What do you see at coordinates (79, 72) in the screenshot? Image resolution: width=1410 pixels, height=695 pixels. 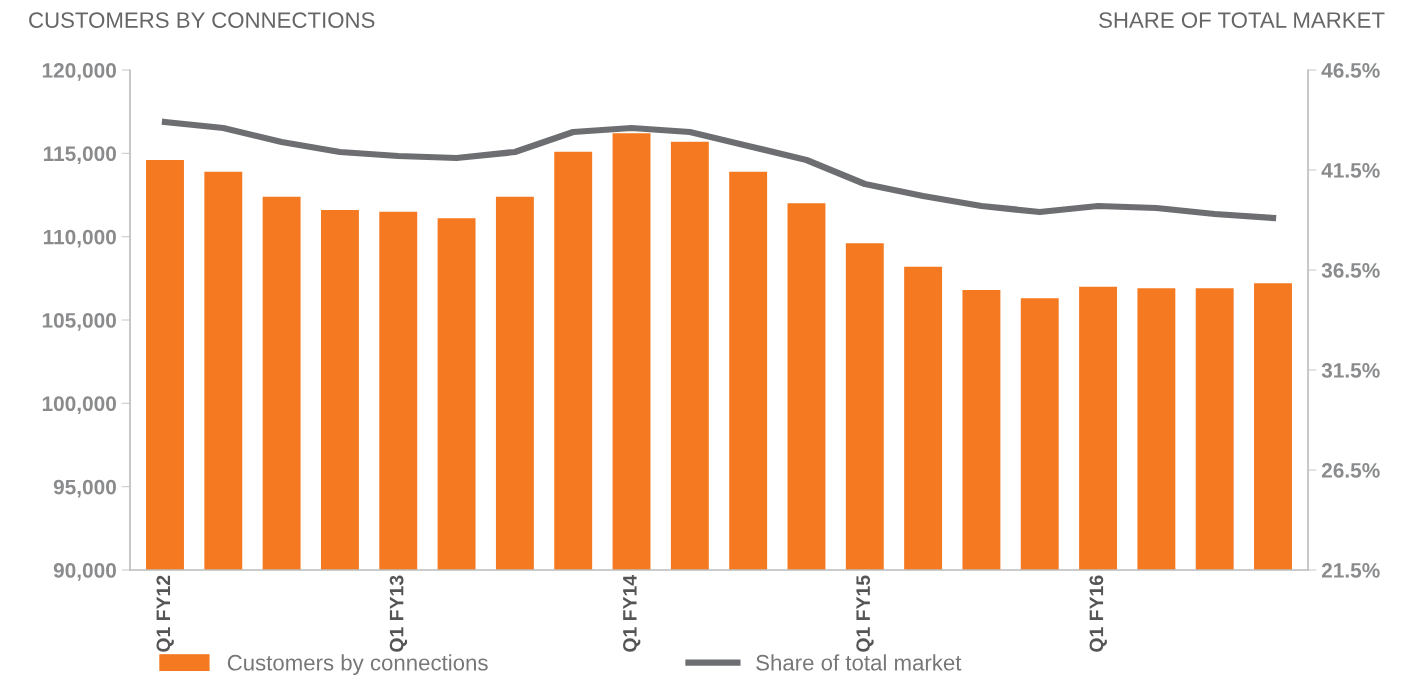 I see `y-tick-label: 120,000` at bounding box center [79, 72].